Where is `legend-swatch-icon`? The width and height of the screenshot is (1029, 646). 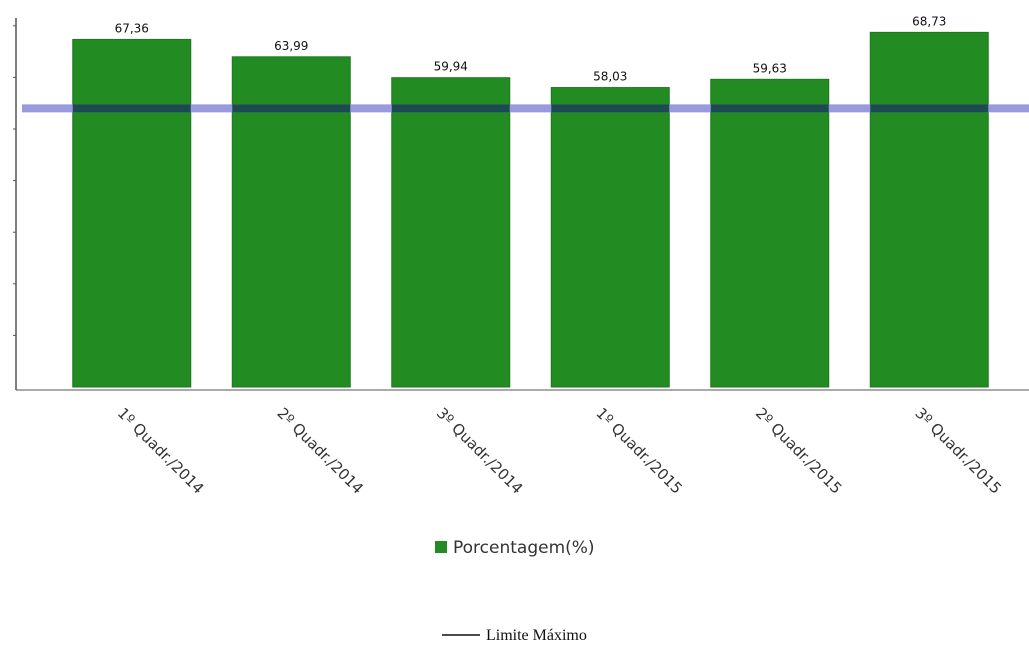
legend-swatch-icon is located at coordinates (441, 547).